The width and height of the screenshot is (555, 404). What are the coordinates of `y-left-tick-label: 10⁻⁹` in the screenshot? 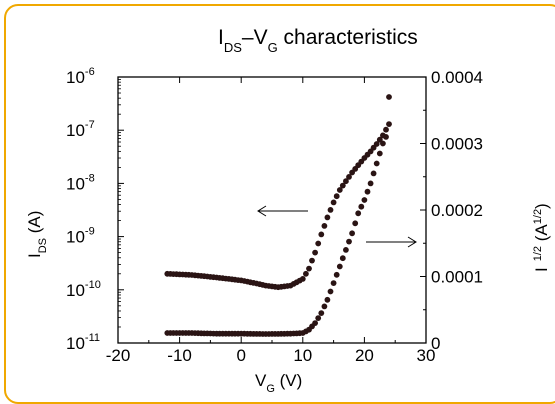 It's located at (80, 236).